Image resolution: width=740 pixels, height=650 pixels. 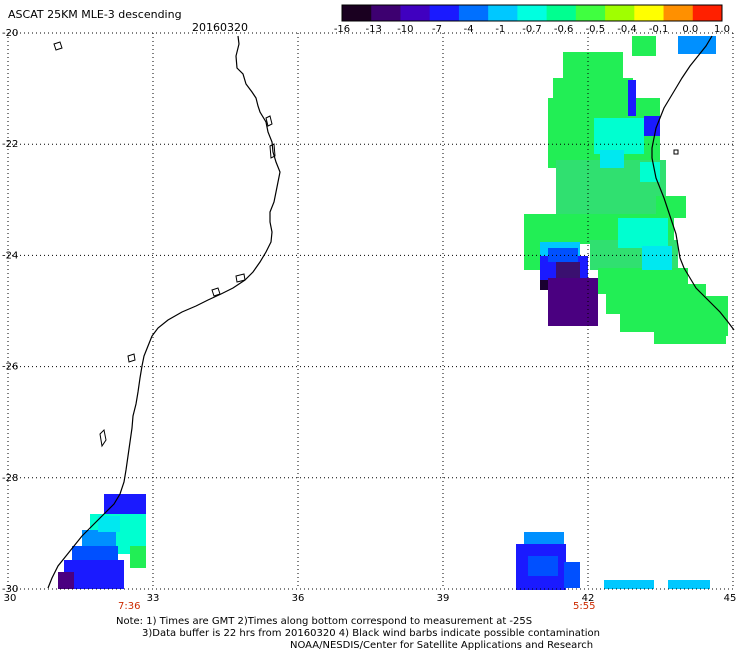 I want to click on longitude-tick-label: 42, so click(x=588, y=598).